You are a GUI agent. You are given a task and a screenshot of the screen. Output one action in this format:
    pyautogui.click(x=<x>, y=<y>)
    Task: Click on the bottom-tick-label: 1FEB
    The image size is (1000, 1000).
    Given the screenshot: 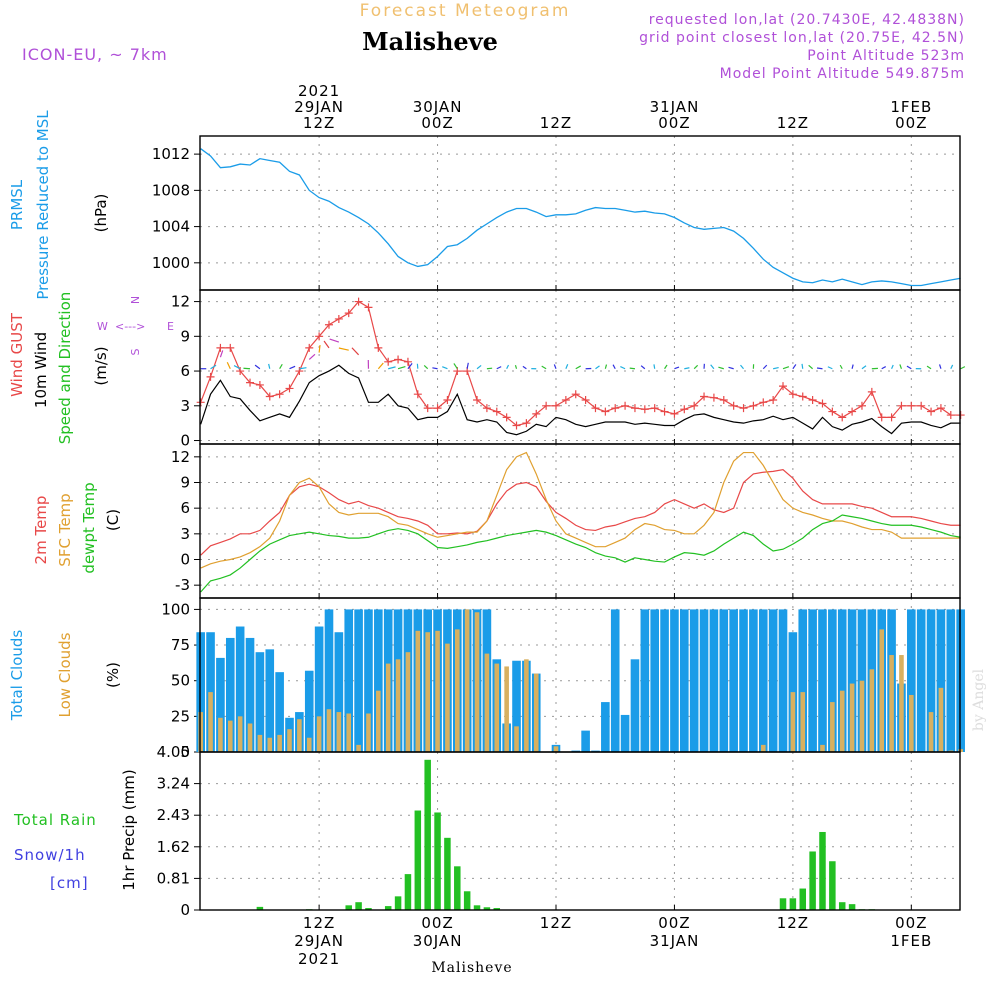 What is the action you would take?
    pyautogui.click(x=911, y=941)
    